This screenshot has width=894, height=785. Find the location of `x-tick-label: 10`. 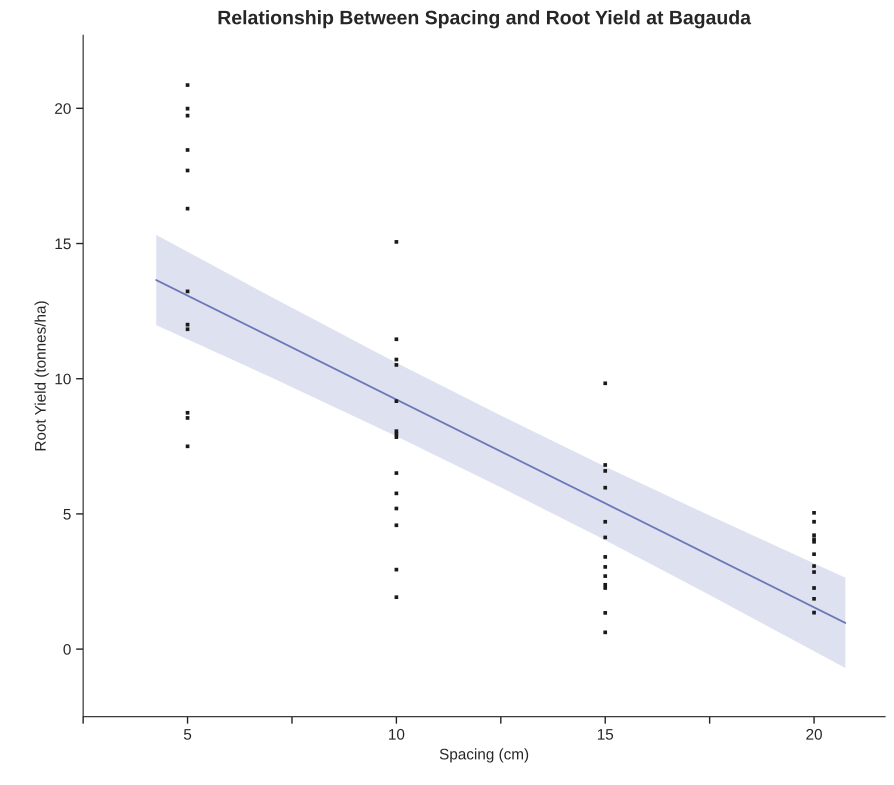

x-tick-label: 10 is located at coordinates (396, 734).